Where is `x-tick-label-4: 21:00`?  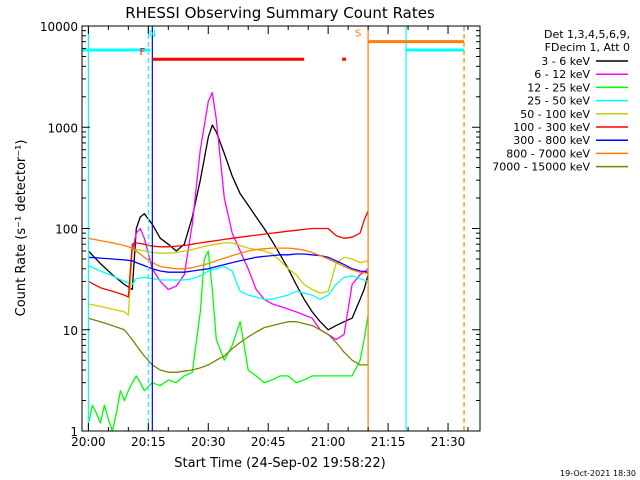
x-tick-label-4: 21:00 is located at coordinates (328, 442).